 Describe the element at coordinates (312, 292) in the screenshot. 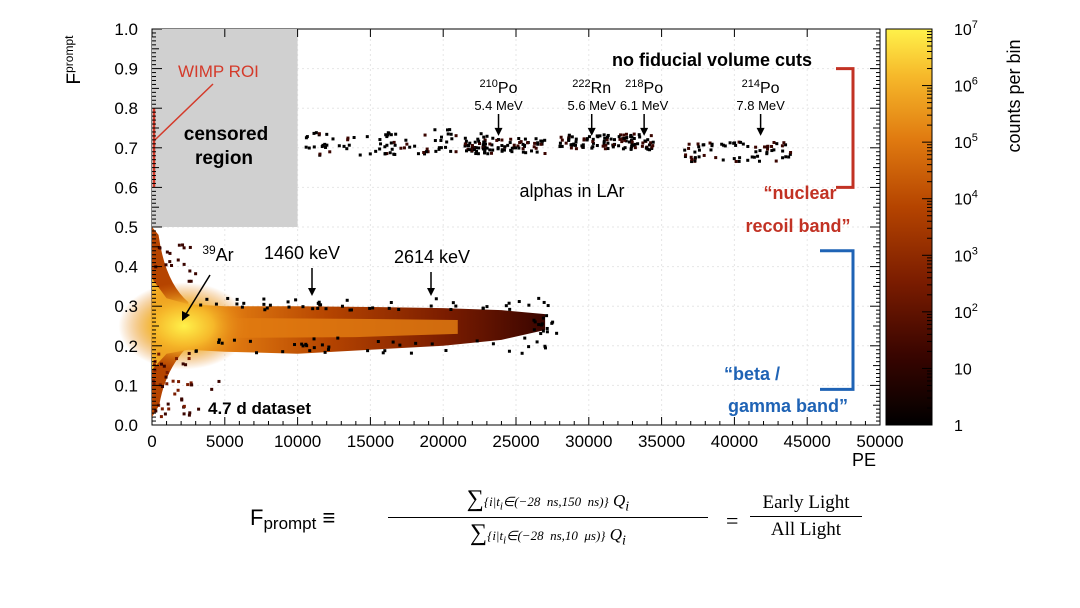

I see `kev-arrowhead` at that location.